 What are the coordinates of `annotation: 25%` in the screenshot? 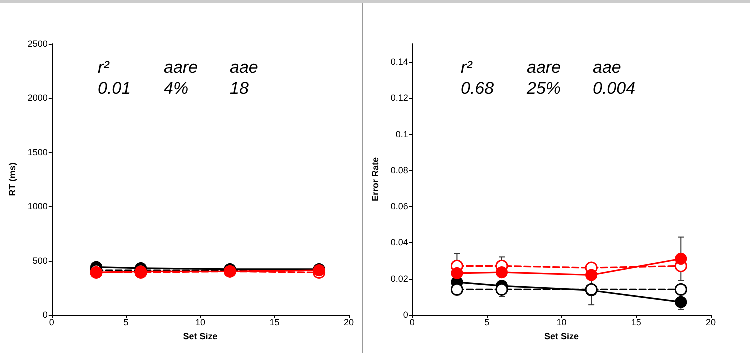 It's located at (544, 88).